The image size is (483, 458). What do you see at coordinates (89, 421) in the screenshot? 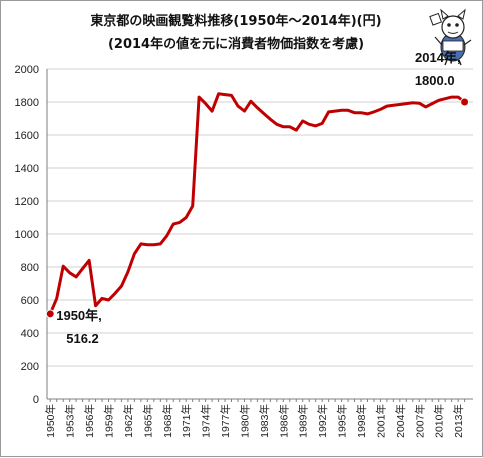
I see `x-tick-label: 1956年` at bounding box center [89, 421].